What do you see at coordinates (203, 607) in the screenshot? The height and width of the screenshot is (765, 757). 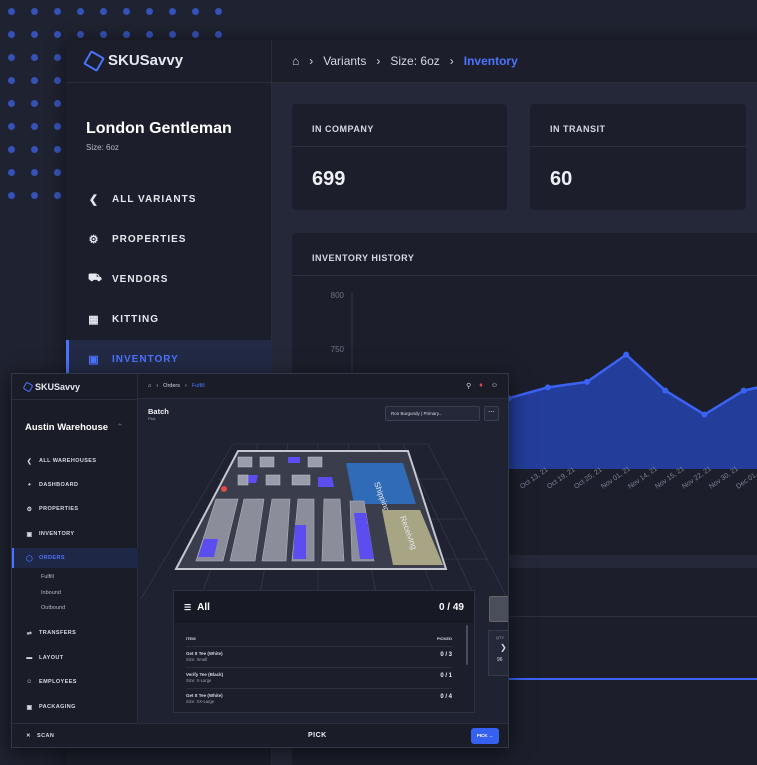 I see `list-title: All` at bounding box center [203, 607].